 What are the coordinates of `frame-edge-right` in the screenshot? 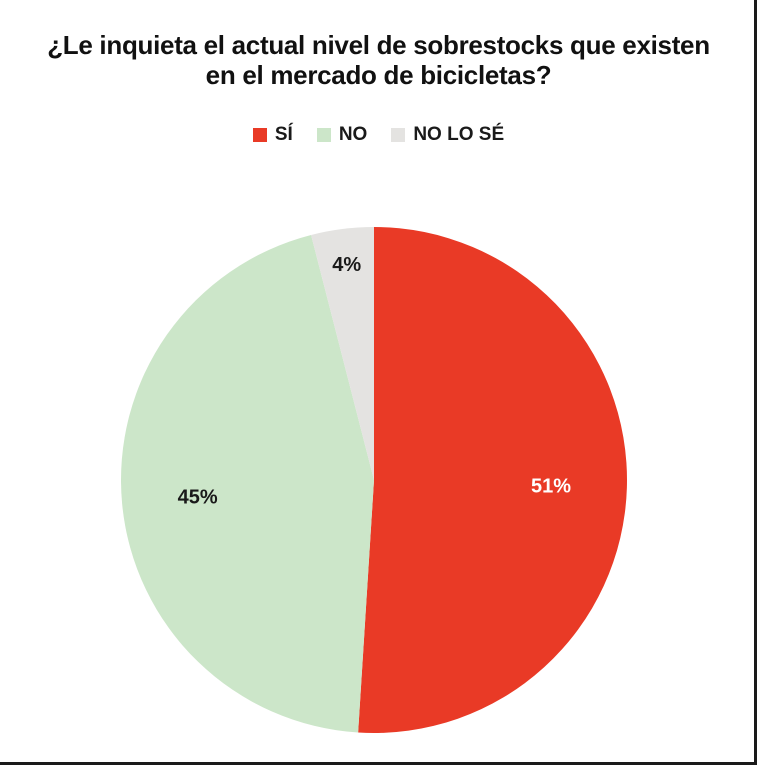 It's located at (755, 382).